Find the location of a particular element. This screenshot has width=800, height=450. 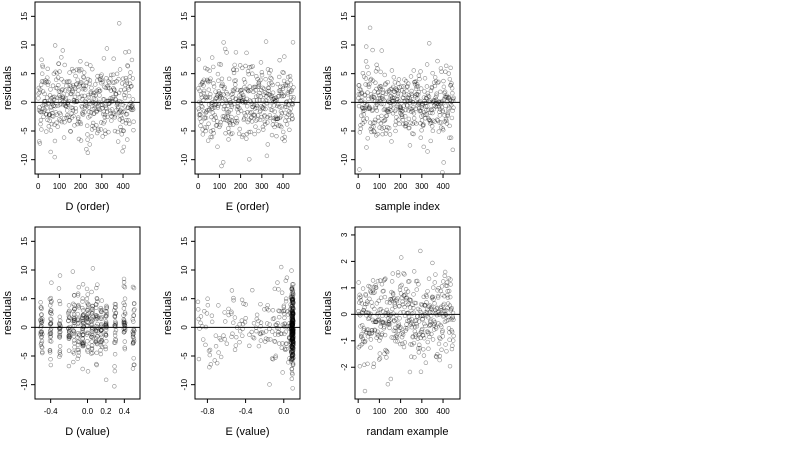

y-tick-label: -2 is located at coordinates (344, 367).